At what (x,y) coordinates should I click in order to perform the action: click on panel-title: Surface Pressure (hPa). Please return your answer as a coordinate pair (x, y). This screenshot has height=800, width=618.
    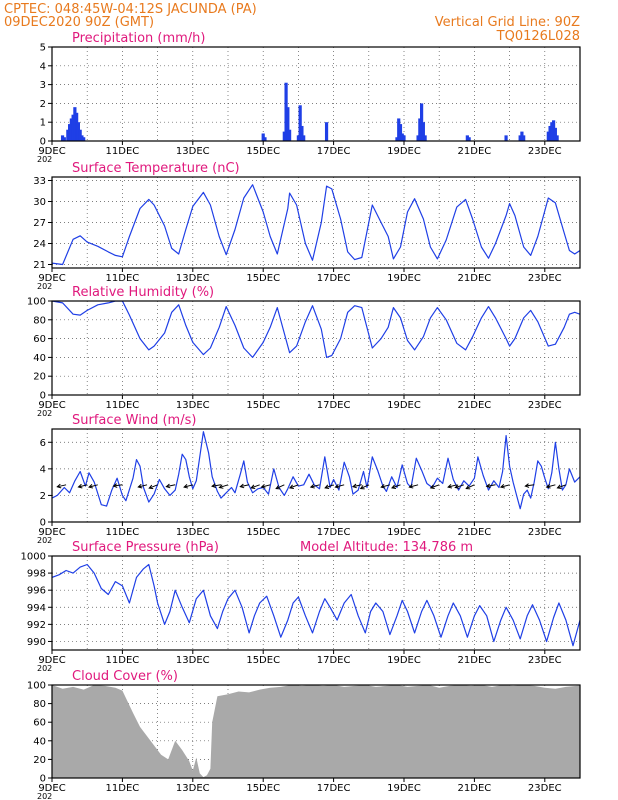
    Looking at the image, I should click on (145, 547).